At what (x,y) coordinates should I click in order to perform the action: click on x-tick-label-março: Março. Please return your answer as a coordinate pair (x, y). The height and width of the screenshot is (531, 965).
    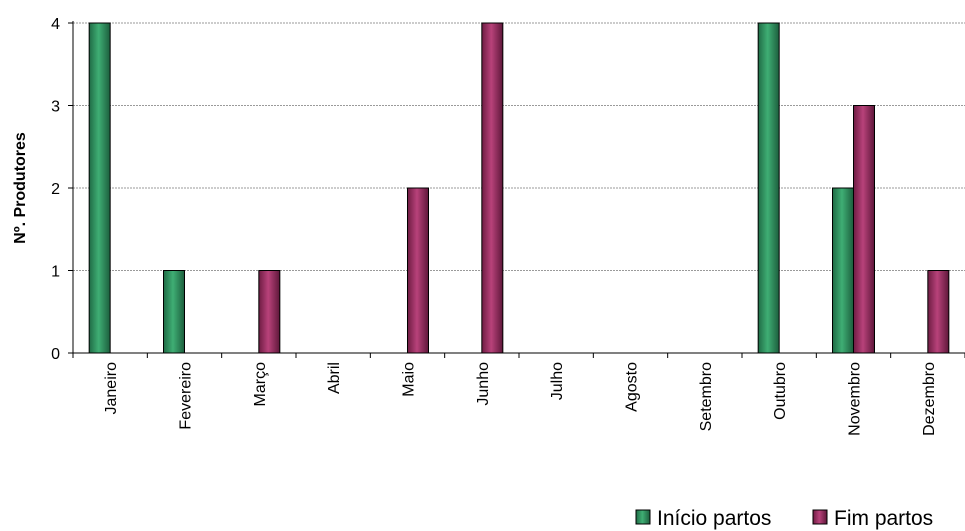
    Looking at the image, I should click on (260, 384).